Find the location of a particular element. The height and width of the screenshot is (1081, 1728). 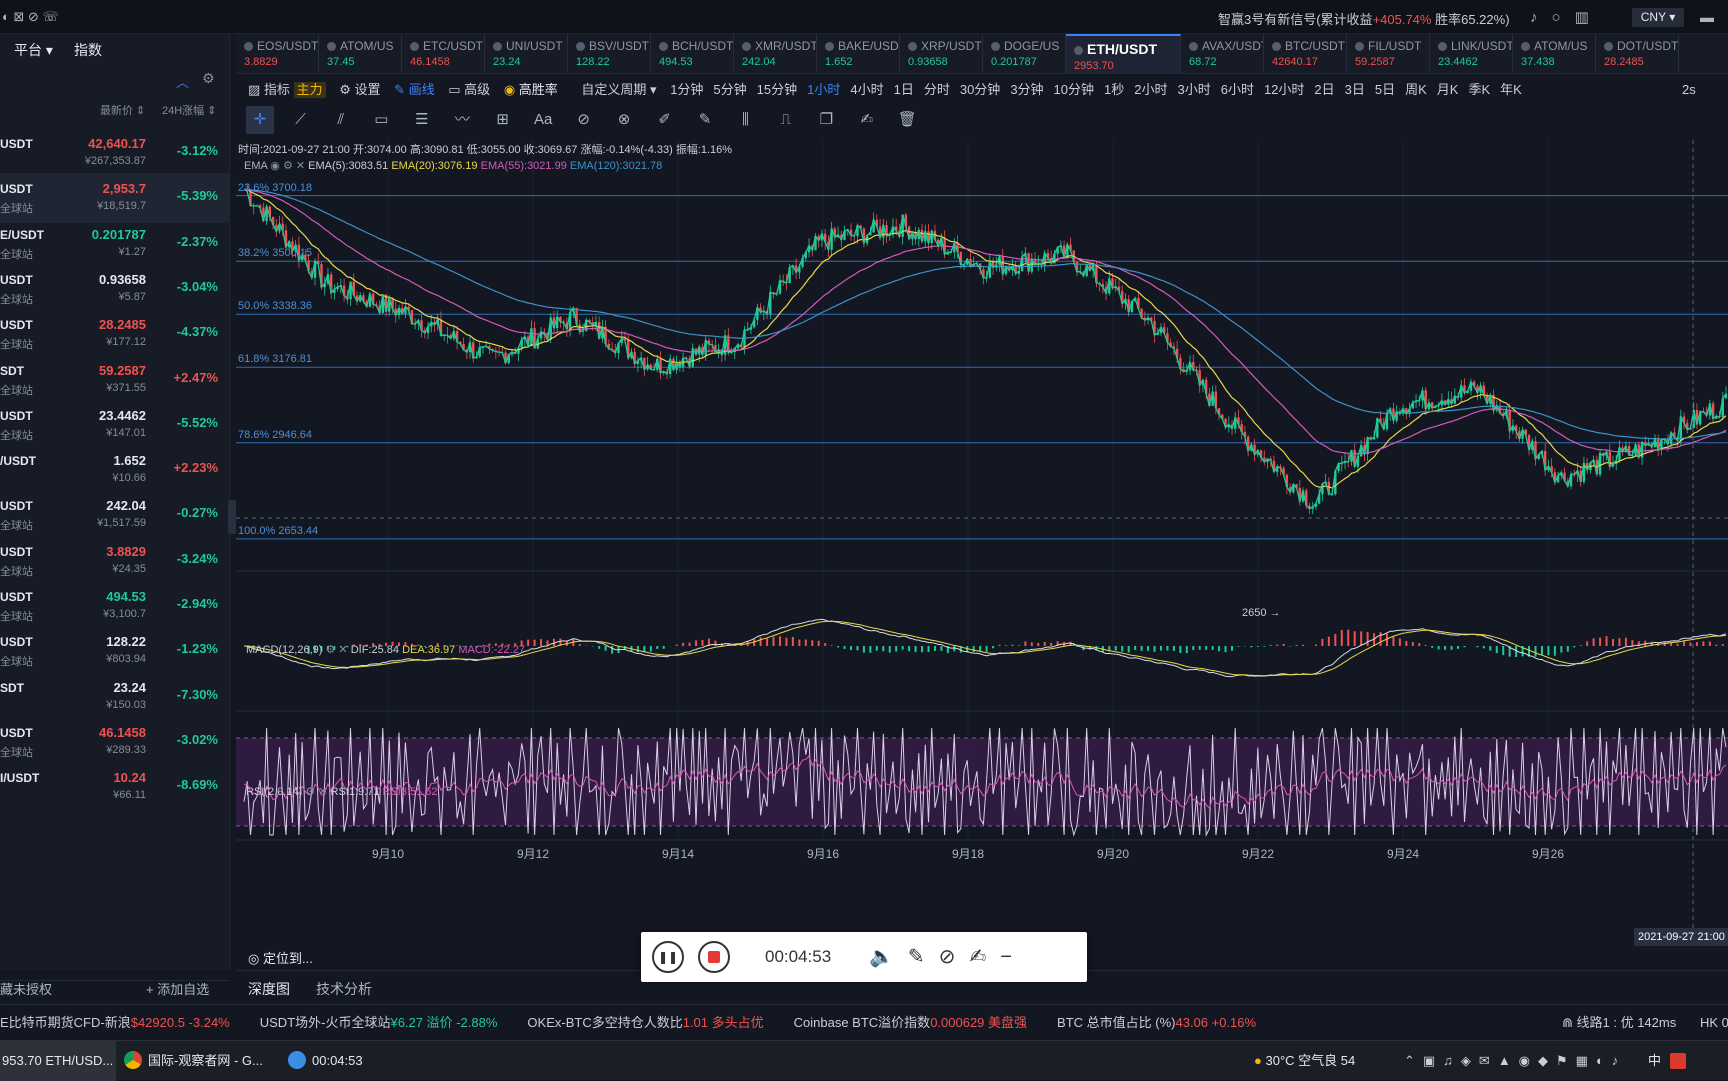

lock-icon: ⎍ is located at coordinates (786, 120).